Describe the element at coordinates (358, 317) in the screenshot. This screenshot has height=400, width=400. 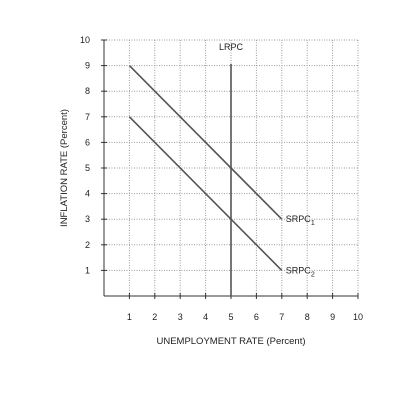
I see `x-tick-label-10: 10` at that location.